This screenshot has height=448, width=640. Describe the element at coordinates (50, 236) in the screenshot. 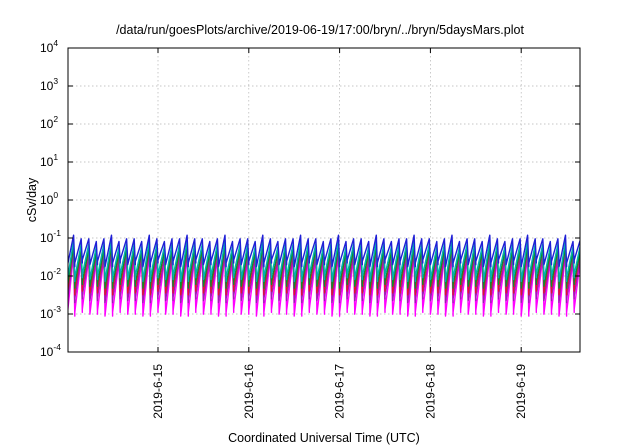

I see `y-tick-label: 10⁻¹` at that location.